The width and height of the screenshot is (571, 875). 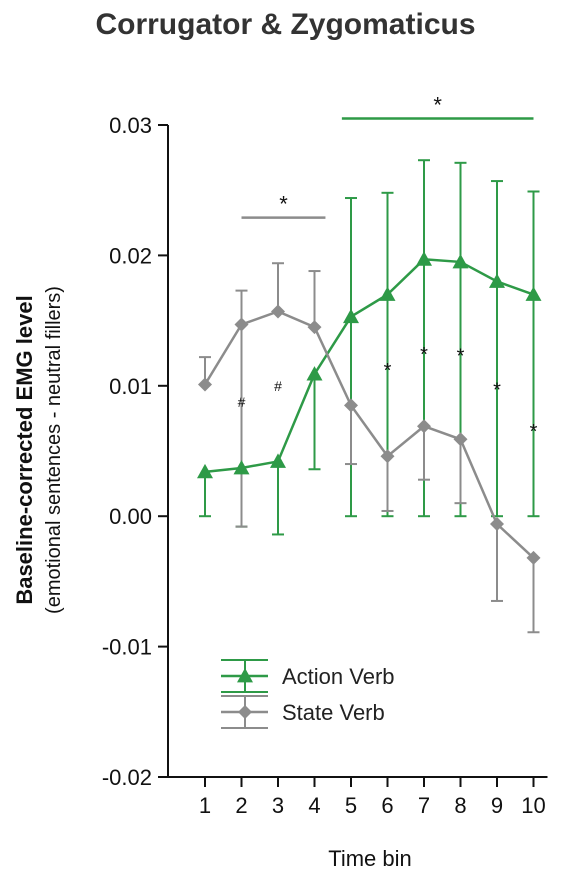 What do you see at coordinates (497, 805) in the screenshot?
I see `x-tick-label: 9` at bounding box center [497, 805].